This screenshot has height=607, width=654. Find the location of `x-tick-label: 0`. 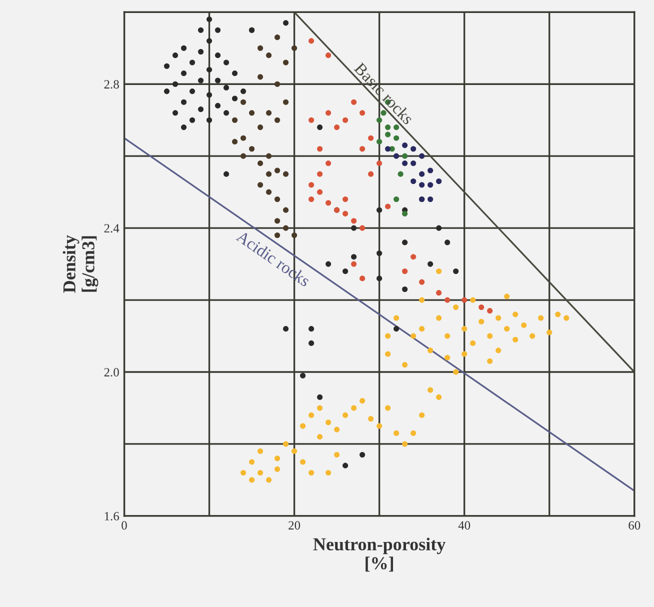

x-tick-label: 0 is located at coordinates (124, 525).